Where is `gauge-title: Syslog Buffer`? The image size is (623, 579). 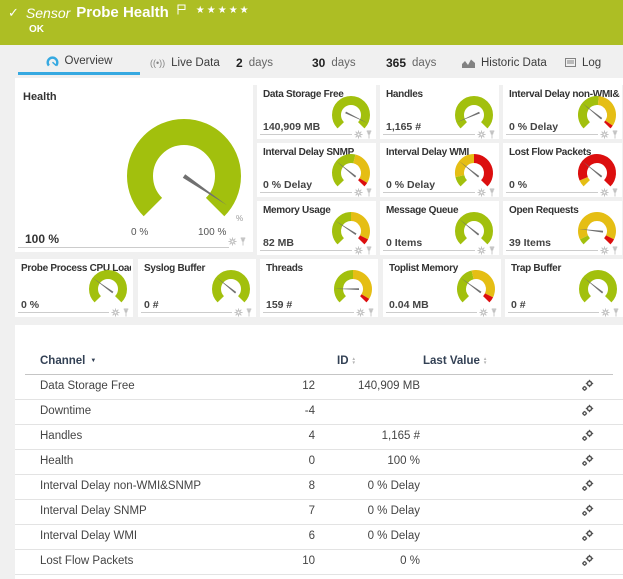
gauge-title: Syslog Buffer is located at coordinates (175, 268).